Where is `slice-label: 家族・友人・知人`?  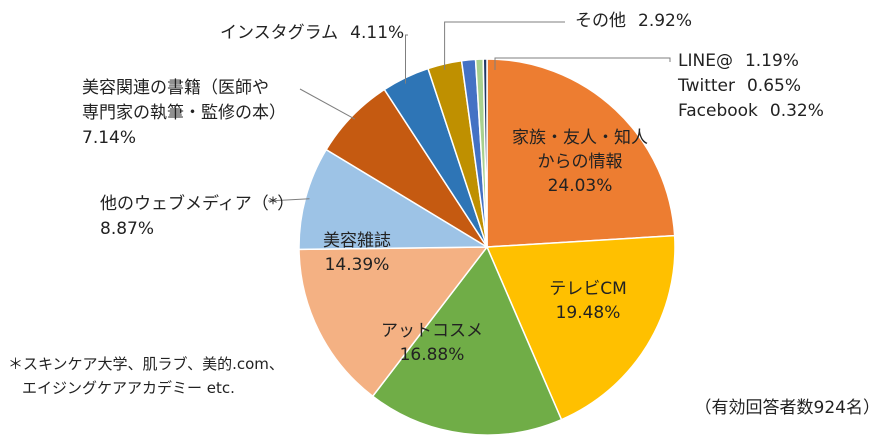 slice-label: 家族・友人・知人 is located at coordinates (580, 138).